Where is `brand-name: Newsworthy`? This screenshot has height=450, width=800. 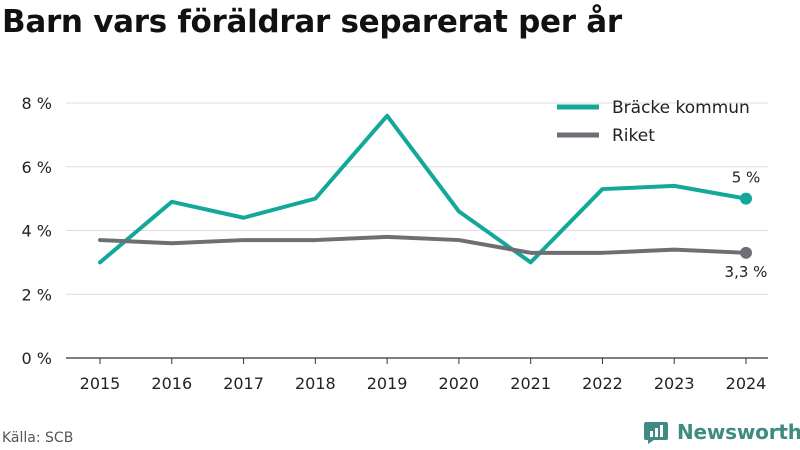
brand-name: Newsworthy is located at coordinates (738, 432).